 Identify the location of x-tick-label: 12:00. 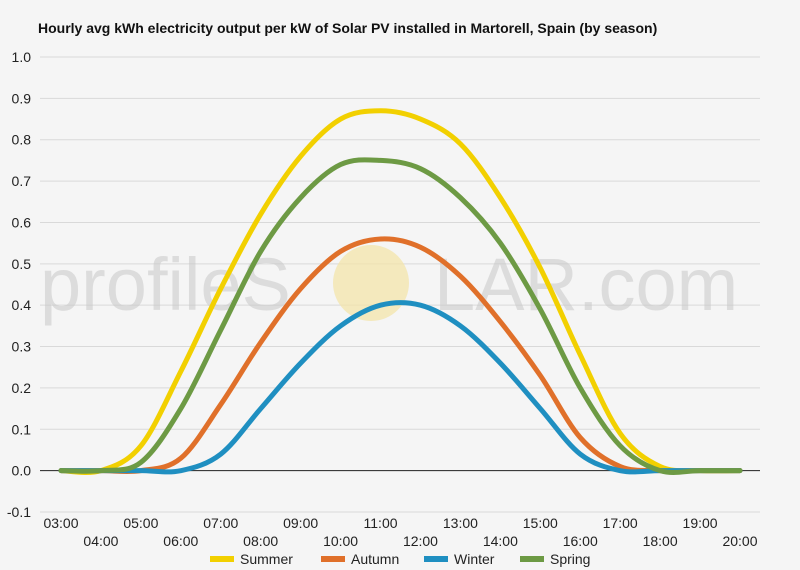
(420, 541).